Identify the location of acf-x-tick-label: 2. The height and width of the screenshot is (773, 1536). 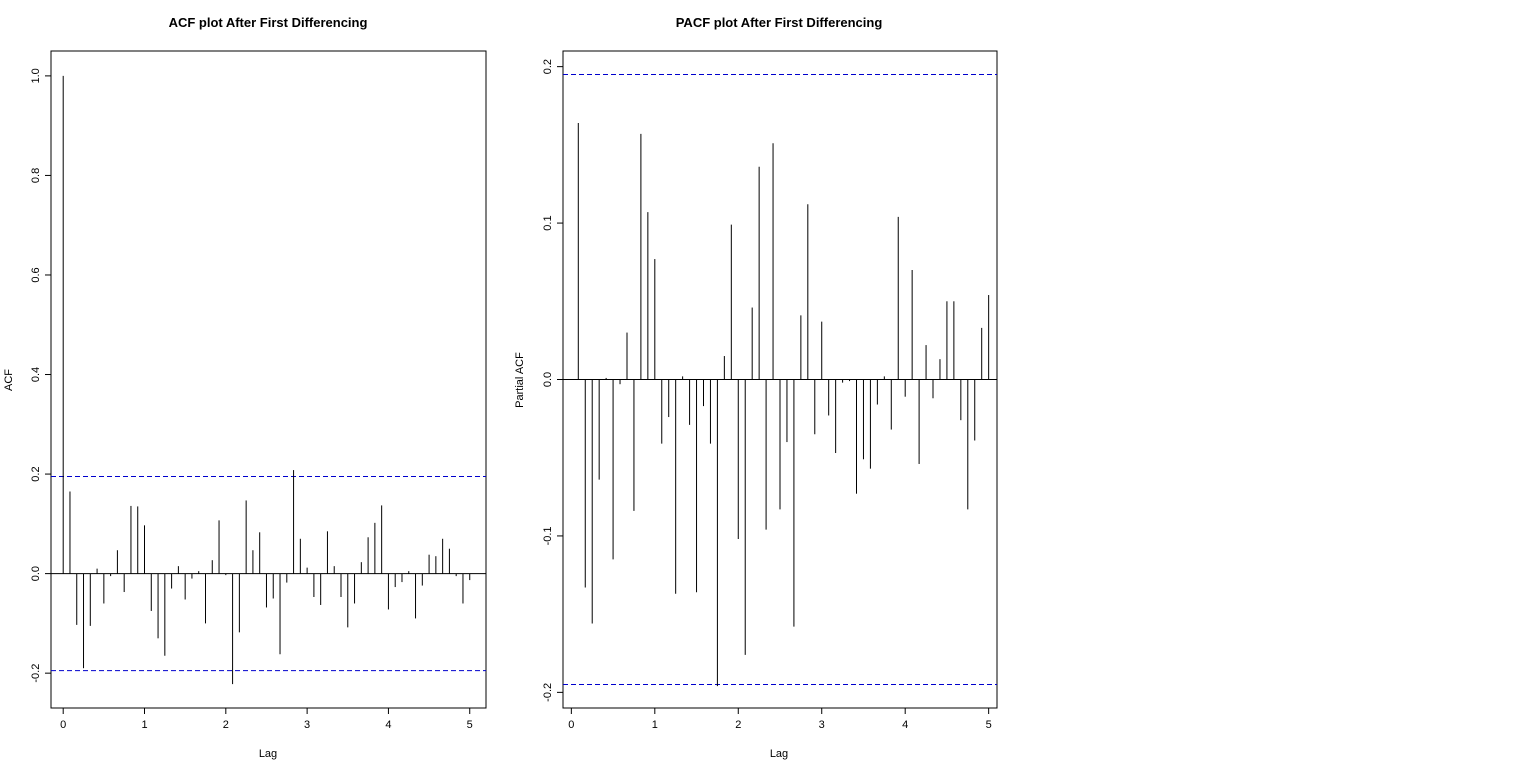
(226, 725).